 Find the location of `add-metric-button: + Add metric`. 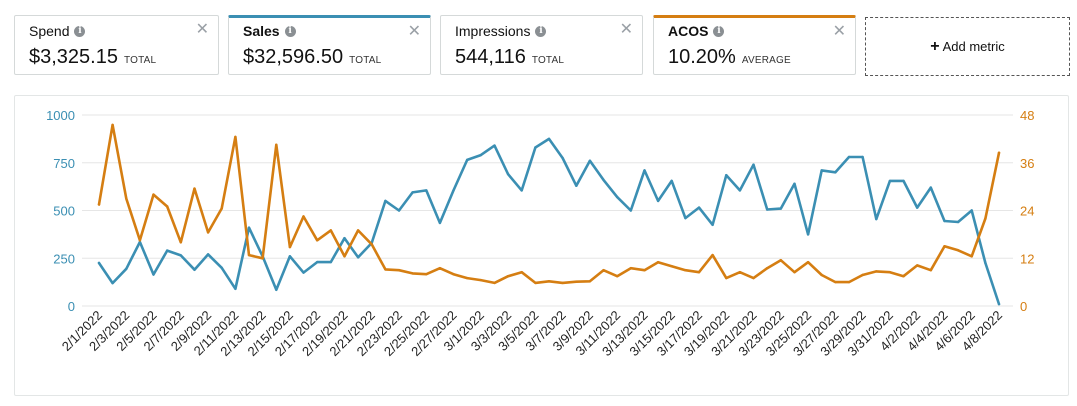

add-metric-button: + Add metric is located at coordinates (967, 46).